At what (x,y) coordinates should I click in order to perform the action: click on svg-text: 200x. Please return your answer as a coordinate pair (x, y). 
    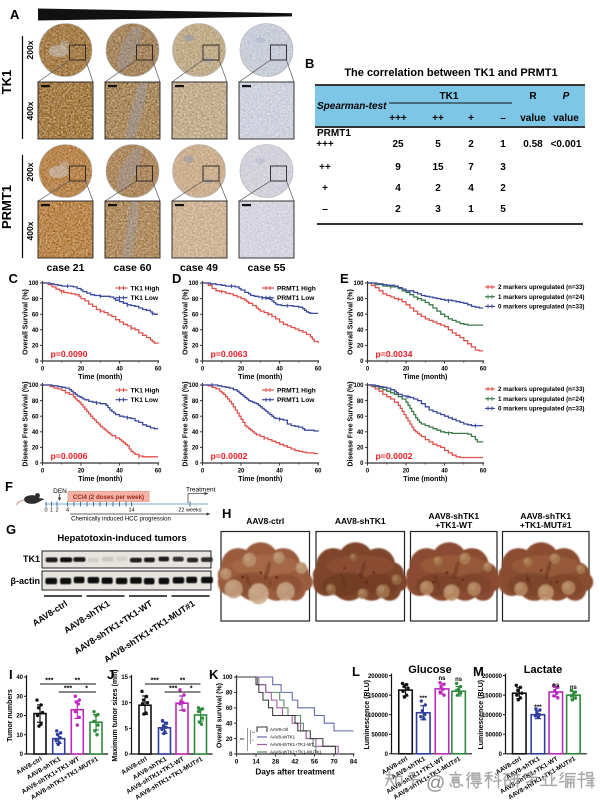
    Looking at the image, I should click on (30, 171).